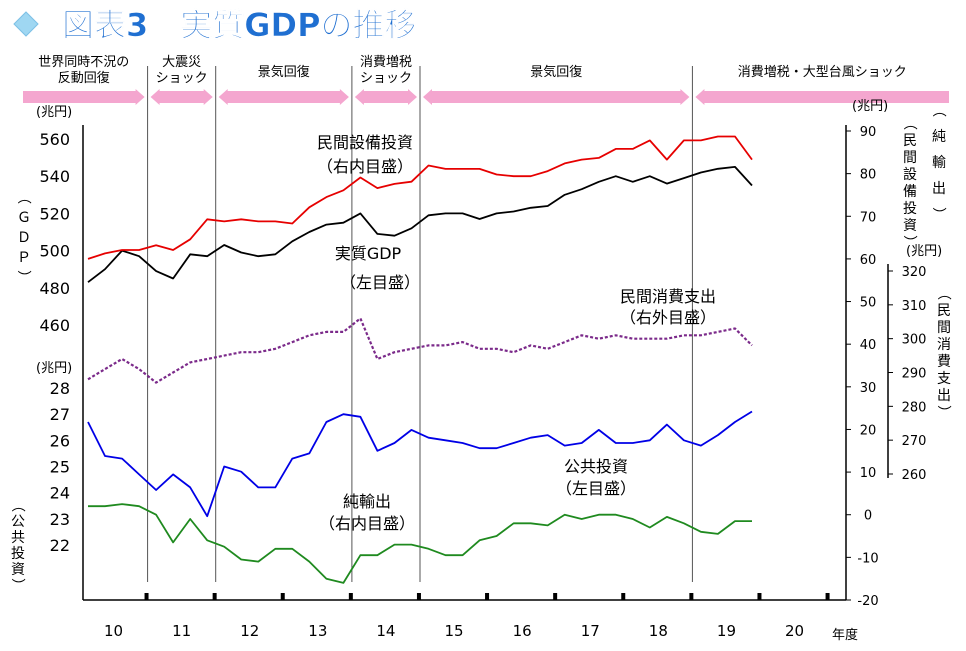  I want to click on gdp-axis-title: （ ＧＤＰ ）, so click(23, 237).